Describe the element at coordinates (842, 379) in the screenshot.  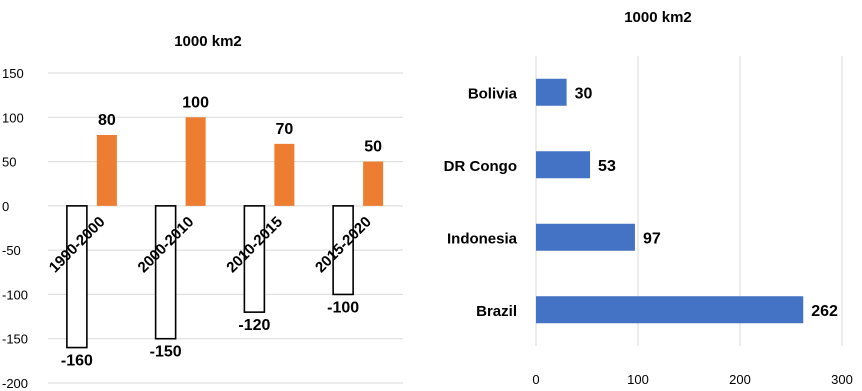
I see `right-x-tick-label: 300` at that location.